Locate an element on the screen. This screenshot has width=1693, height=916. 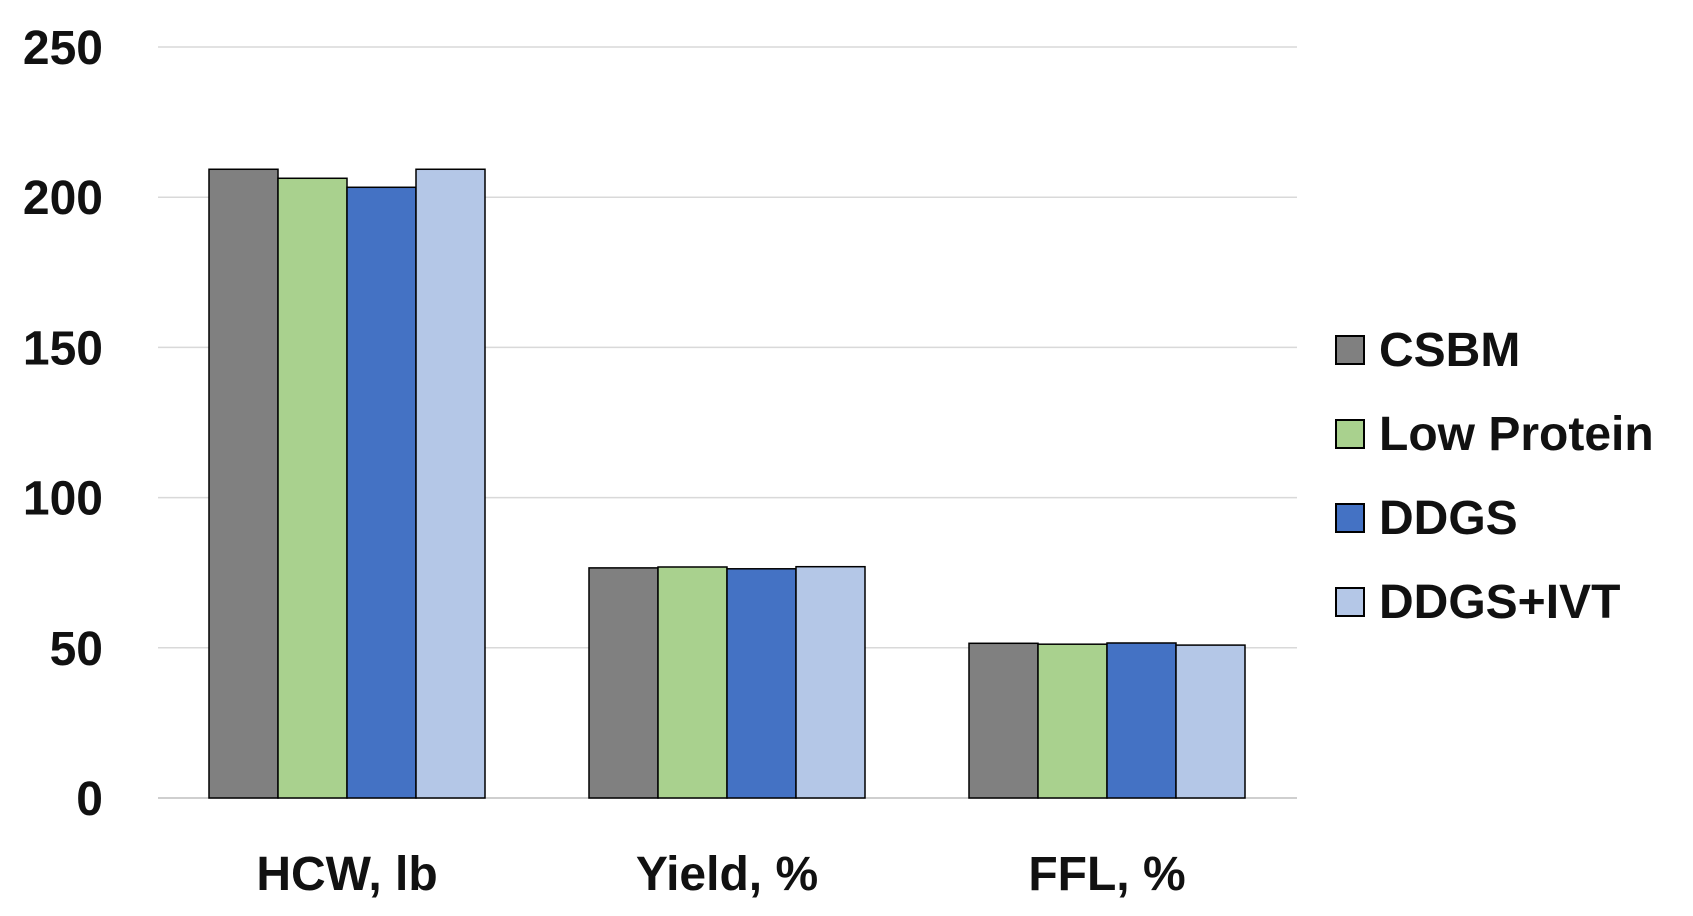
legend-label: CSBM is located at coordinates (1450, 350).